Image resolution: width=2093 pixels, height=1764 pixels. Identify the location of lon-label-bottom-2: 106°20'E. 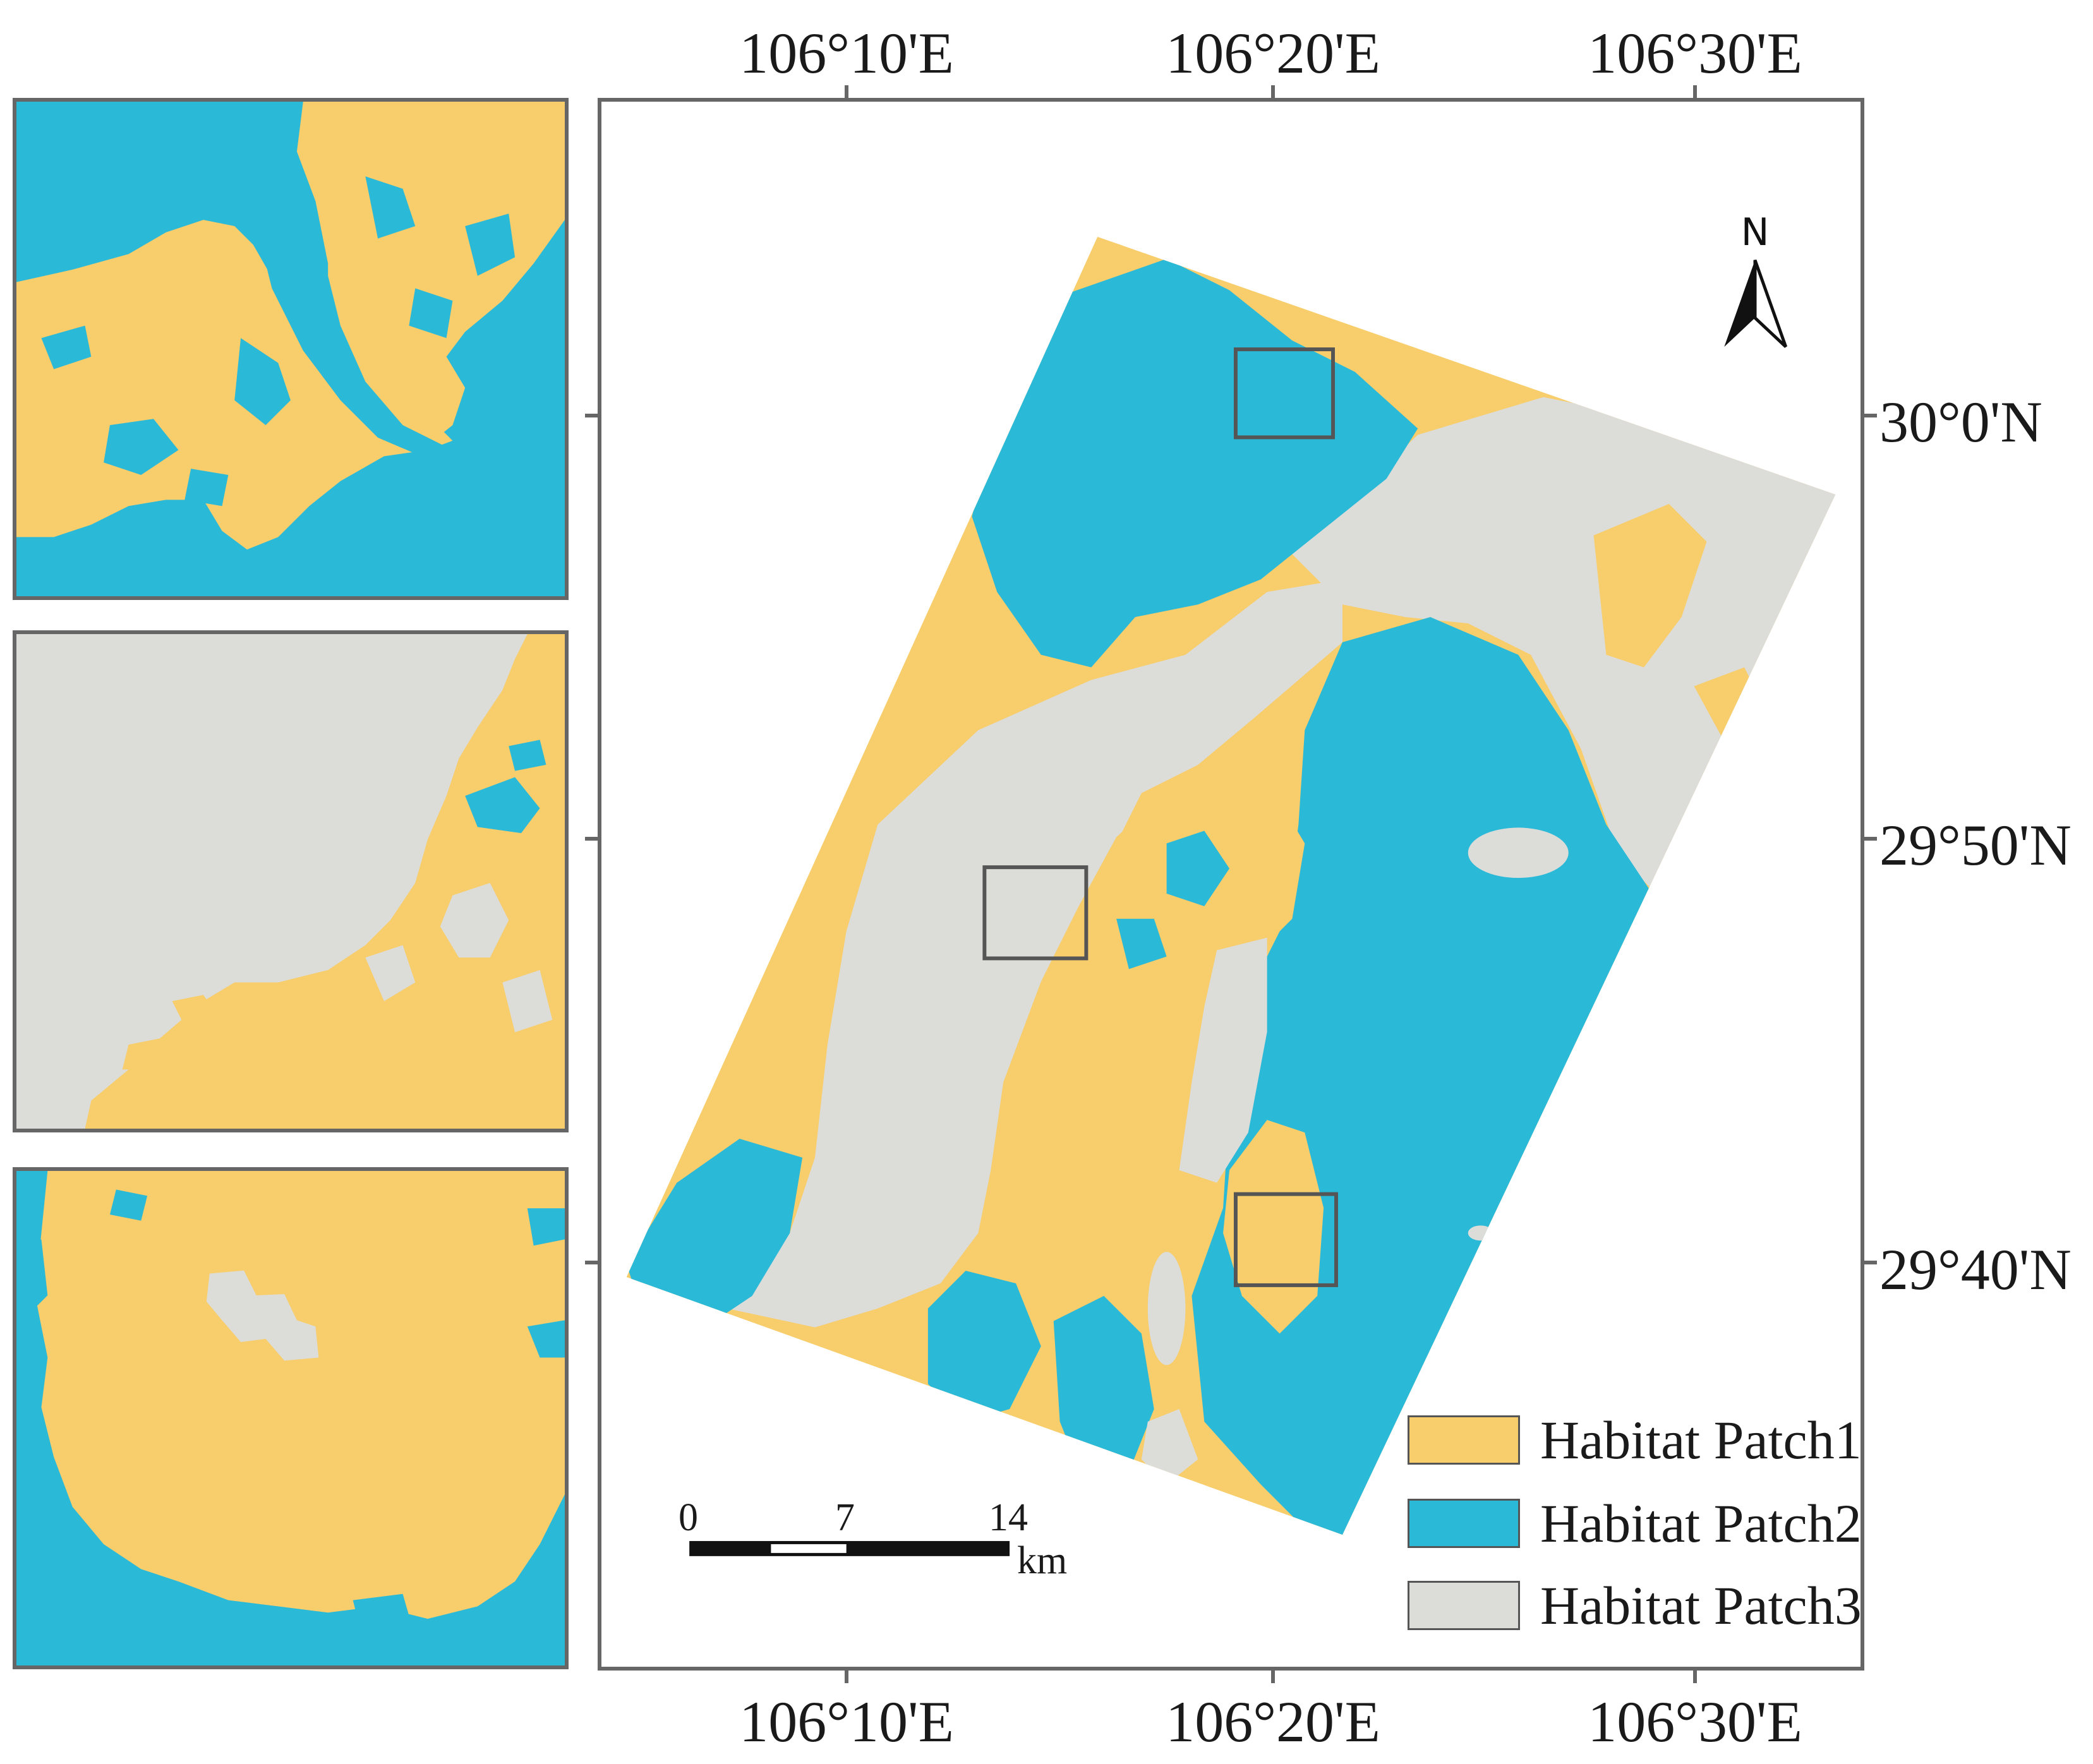
(1273, 1721).